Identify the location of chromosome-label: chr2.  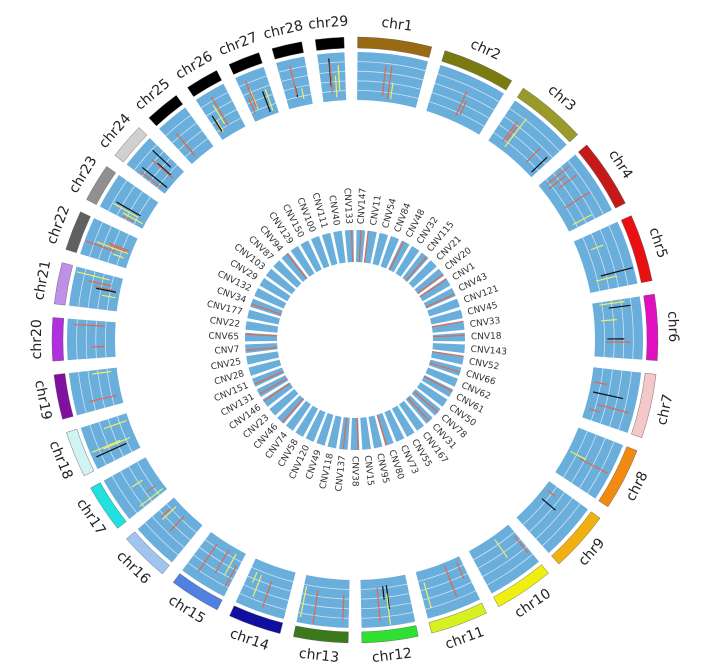
(485, 49).